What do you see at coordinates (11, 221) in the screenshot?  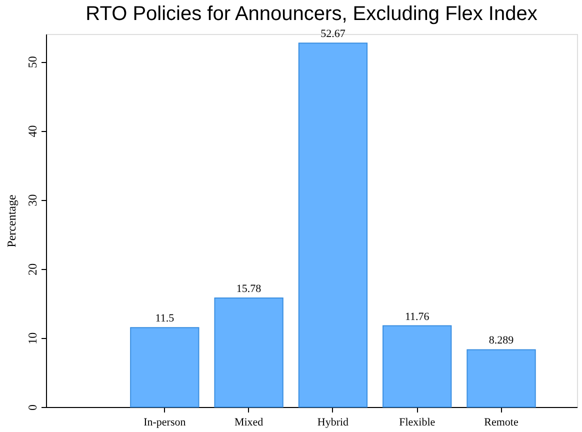 I see `y-axis-title: Percentage` at bounding box center [11, 221].